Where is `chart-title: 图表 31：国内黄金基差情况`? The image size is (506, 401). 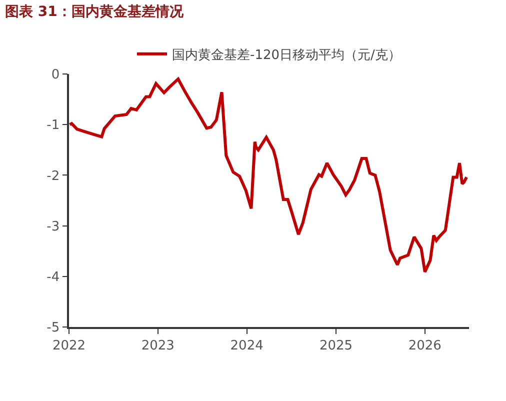
chart-title: 图表 31：国内黄金基差情况 is located at coordinates (94, 12).